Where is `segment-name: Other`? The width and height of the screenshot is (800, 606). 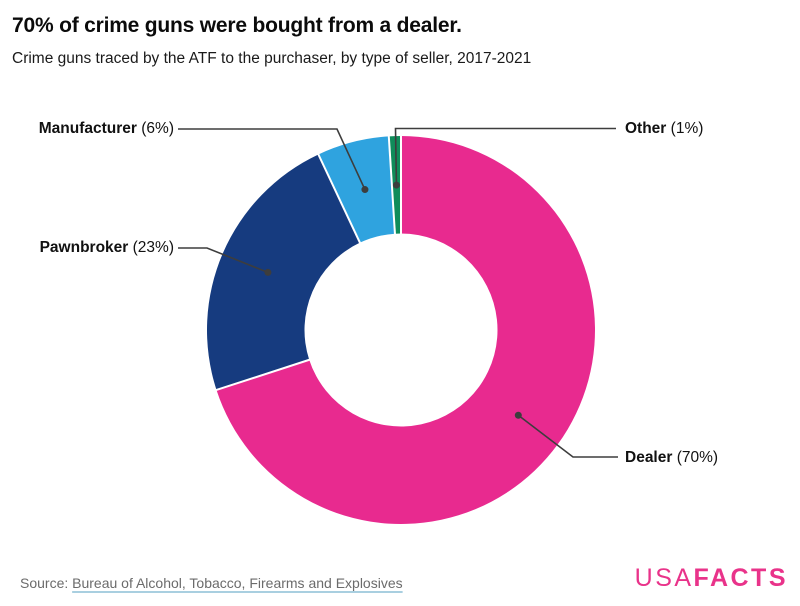
segment-name: Other is located at coordinates (646, 128).